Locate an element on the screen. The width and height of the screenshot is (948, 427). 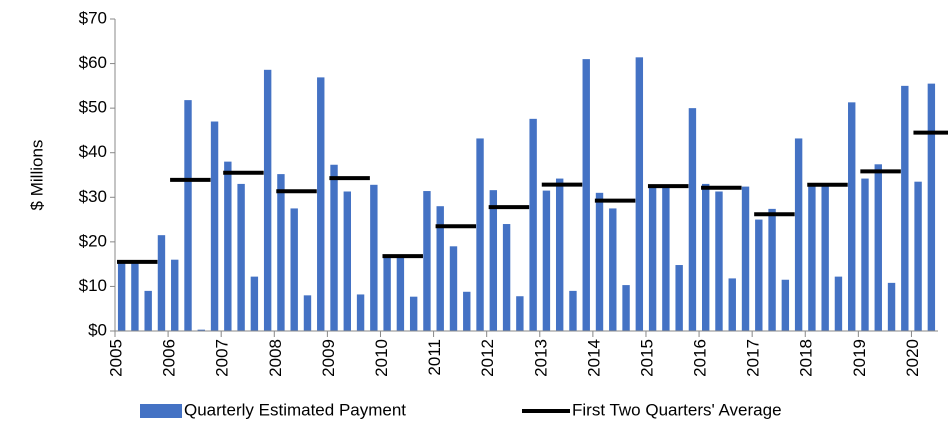
x-tick-label: 2019 is located at coordinates (859, 358).